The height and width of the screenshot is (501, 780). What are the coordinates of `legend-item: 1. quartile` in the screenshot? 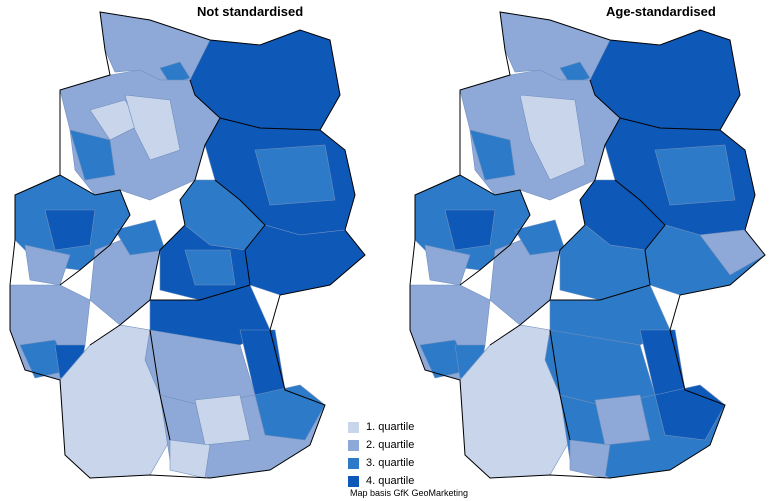 It's located at (381, 427).